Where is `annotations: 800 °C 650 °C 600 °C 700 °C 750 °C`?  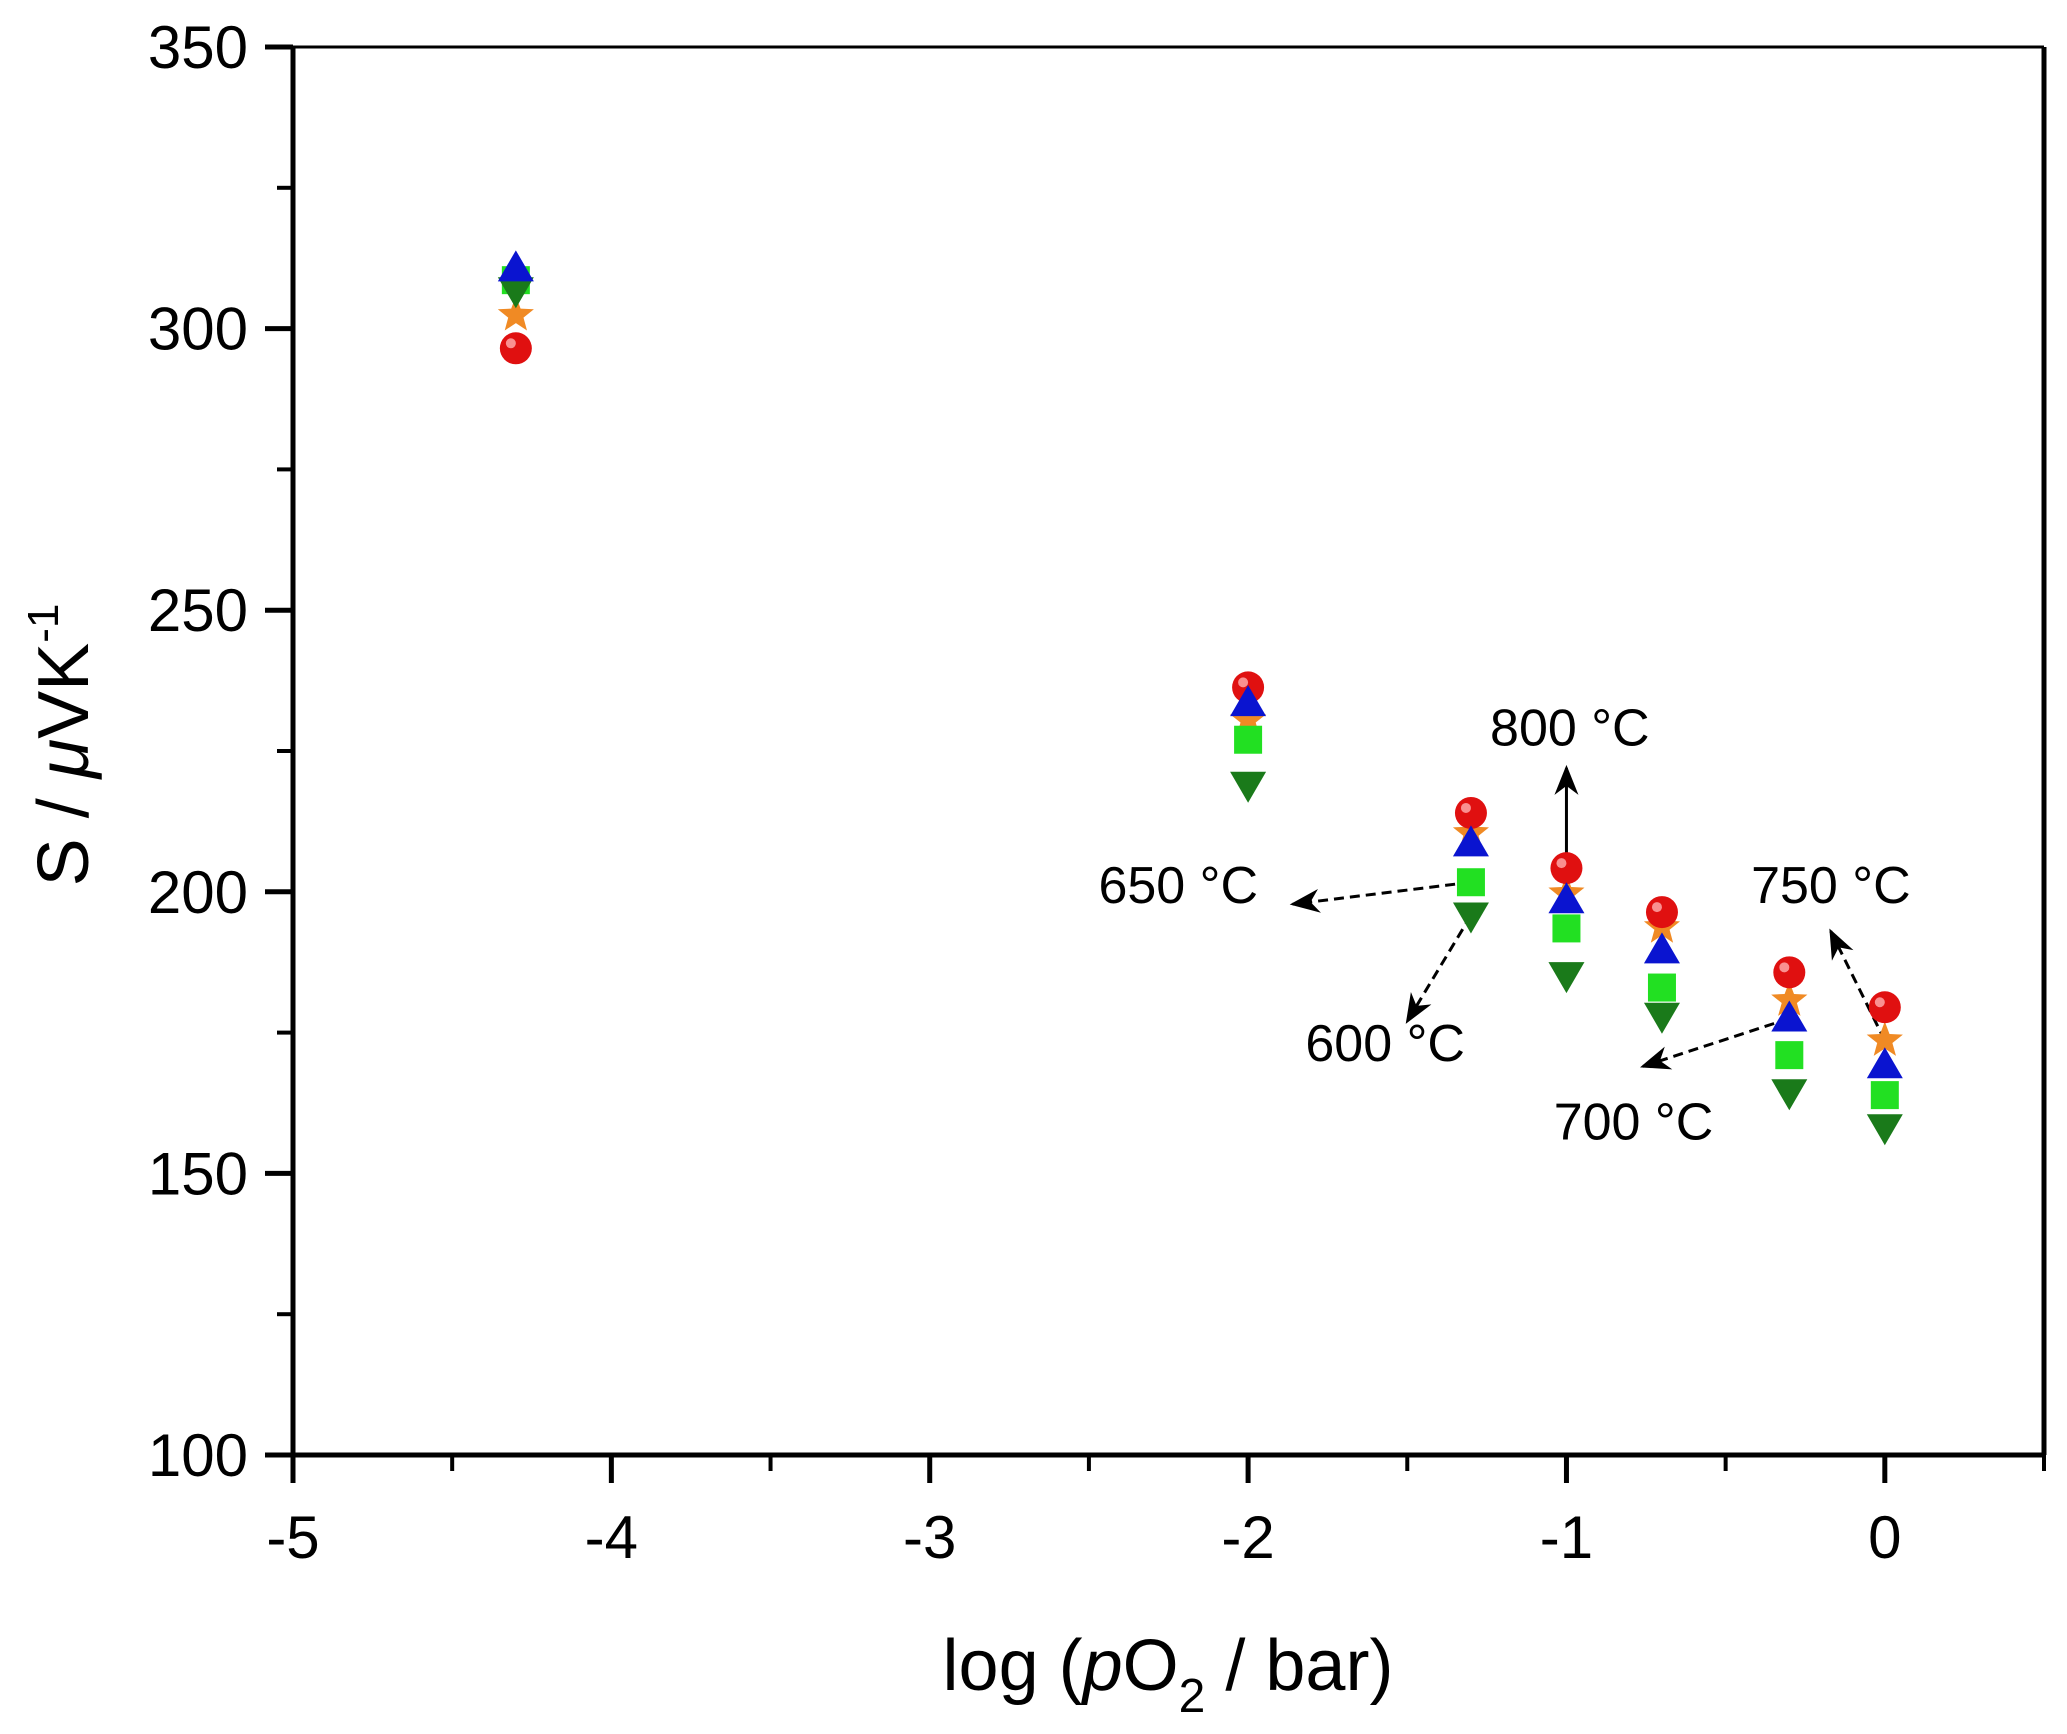
annotations: 800 °C 650 °C 600 °C 700 °C 750 °C is located at coordinates (1504, 925).